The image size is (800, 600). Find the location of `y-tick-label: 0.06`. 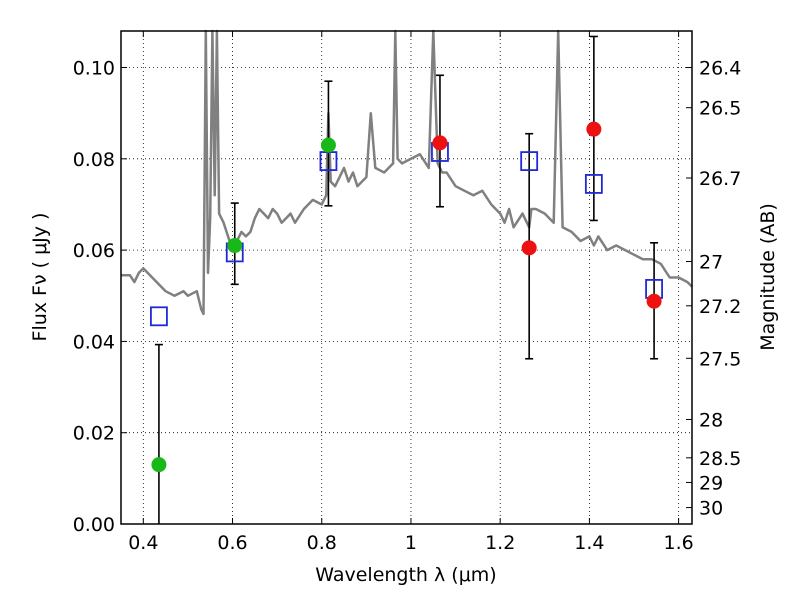

y-tick-label: 0.06 is located at coordinates (94, 251).